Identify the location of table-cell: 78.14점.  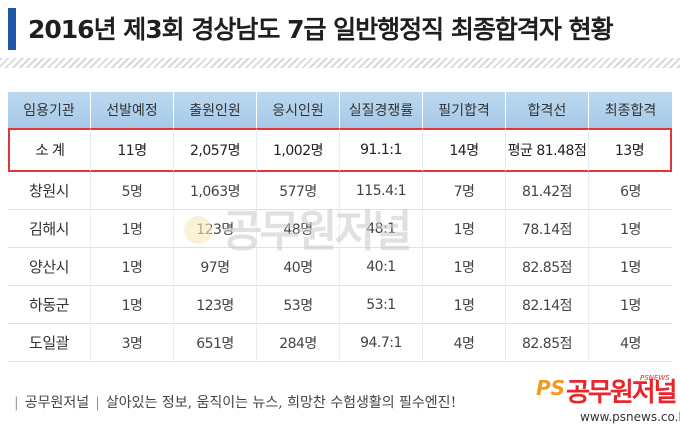
(547, 229).